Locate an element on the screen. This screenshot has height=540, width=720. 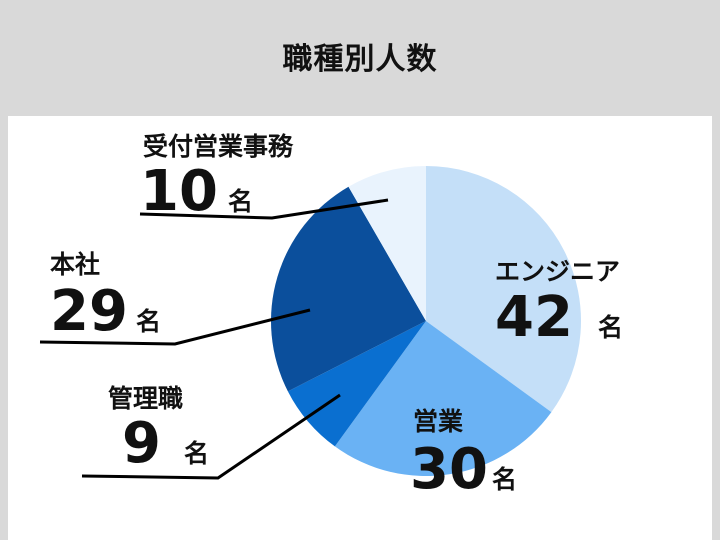
slice-value-受付営業事務: 10 is located at coordinates (179, 191).